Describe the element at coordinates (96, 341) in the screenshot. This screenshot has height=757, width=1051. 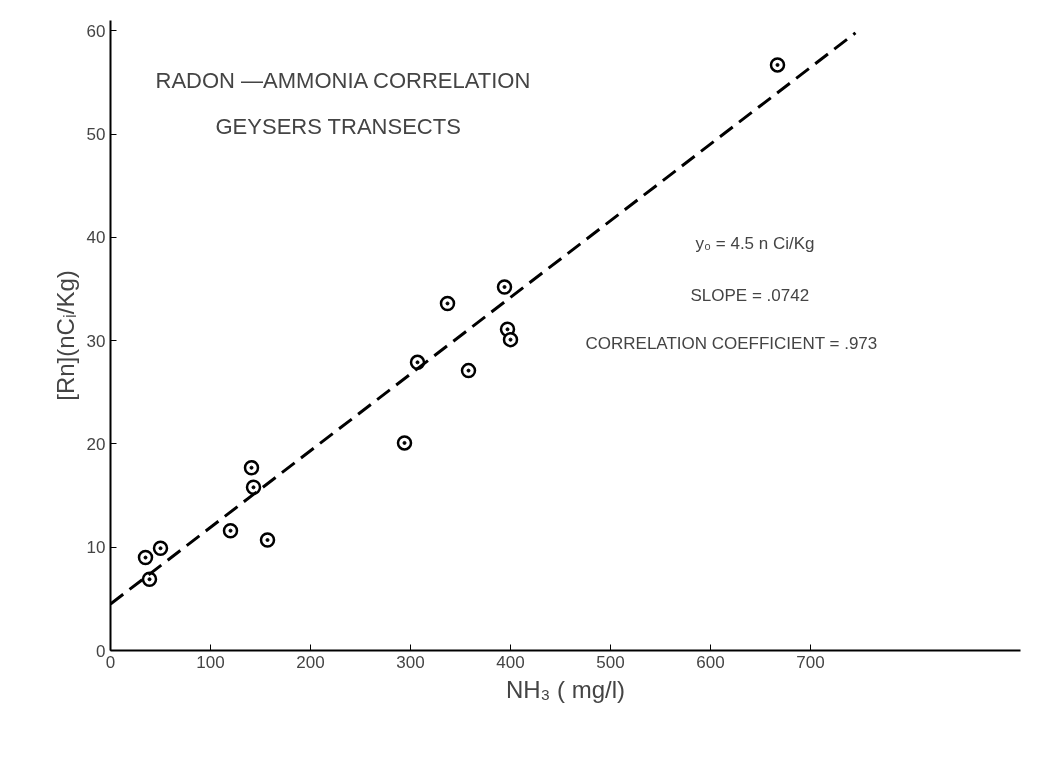
I see `y-tick-label: 30` at that location.